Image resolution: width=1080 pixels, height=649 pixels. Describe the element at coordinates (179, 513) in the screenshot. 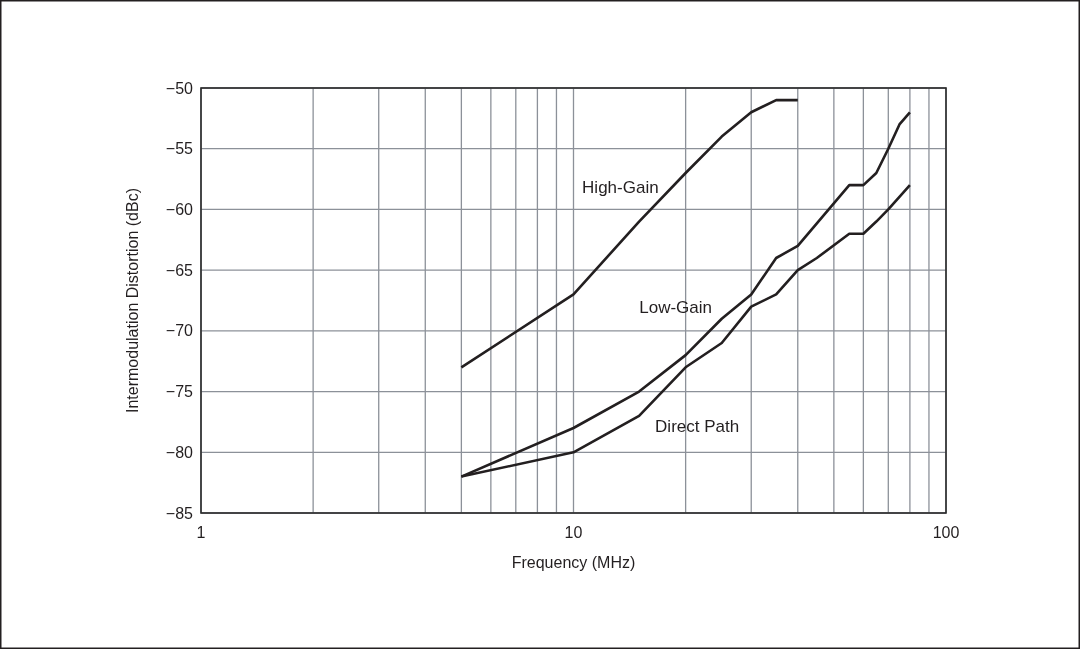

I see `y-tick-label: −85` at that location.